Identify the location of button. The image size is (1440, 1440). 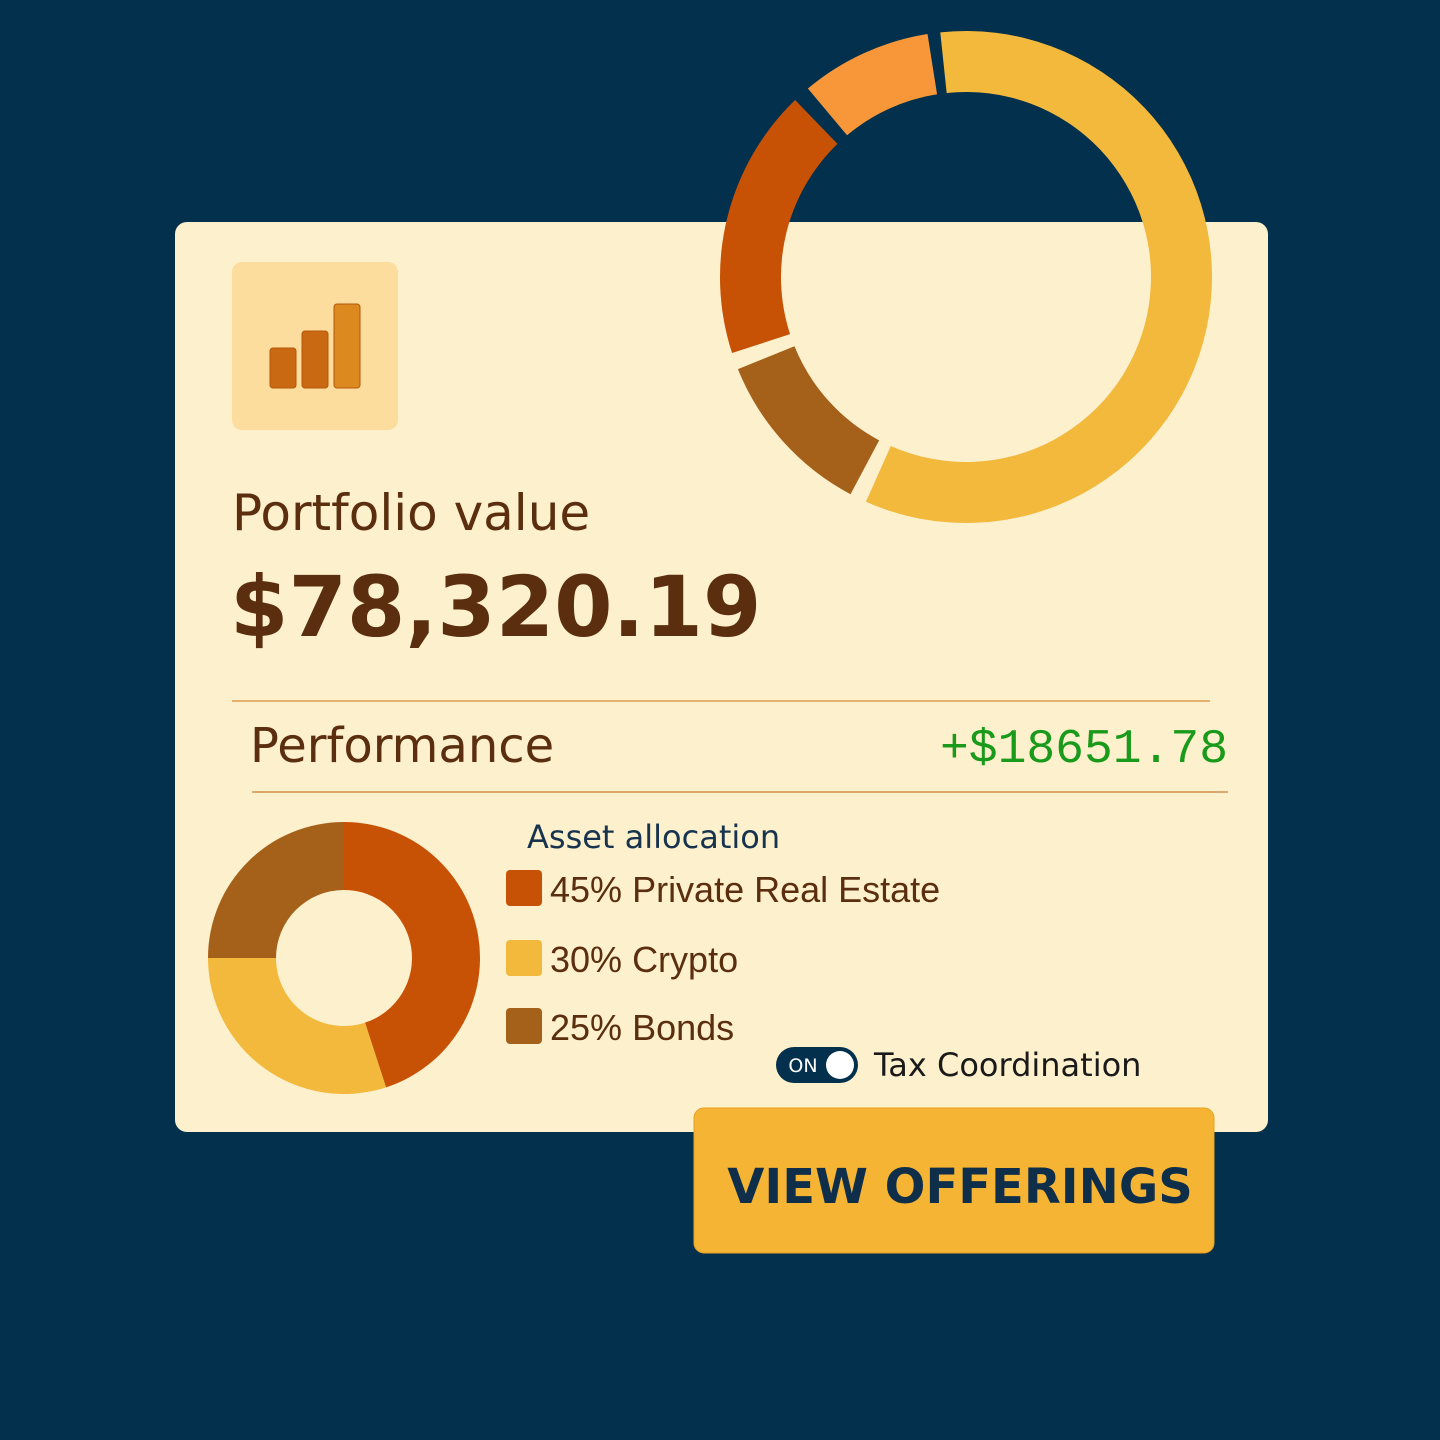
(954, 1180).